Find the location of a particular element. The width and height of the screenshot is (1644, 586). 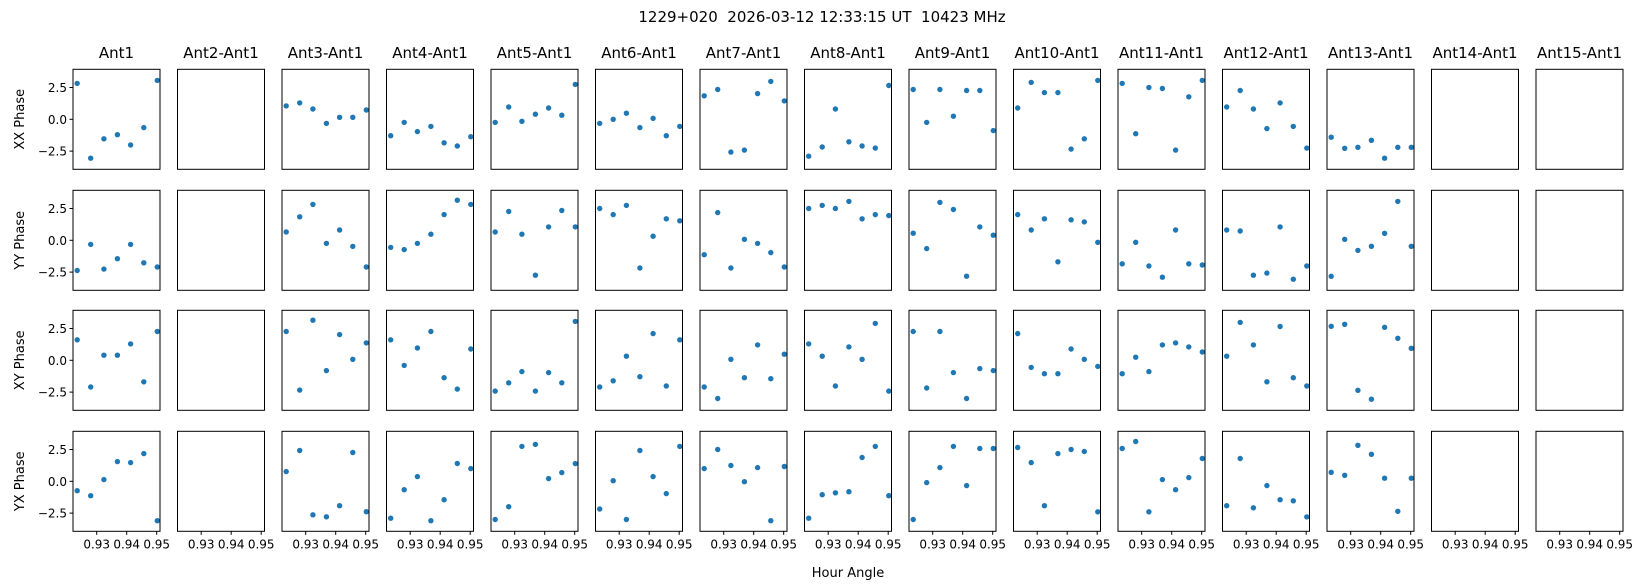

column-title: Ant13-Ant1 is located at coordinates (1370, 53).